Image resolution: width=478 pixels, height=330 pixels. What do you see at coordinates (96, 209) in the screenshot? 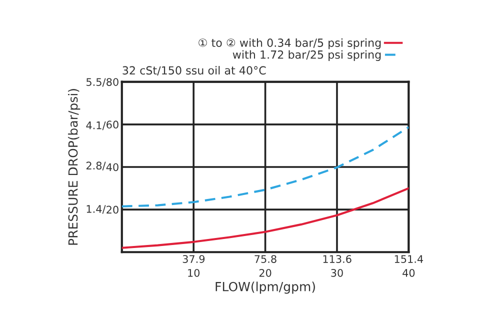
I see `y-tick-label: 1.4/` at bounding box center [96, 209].